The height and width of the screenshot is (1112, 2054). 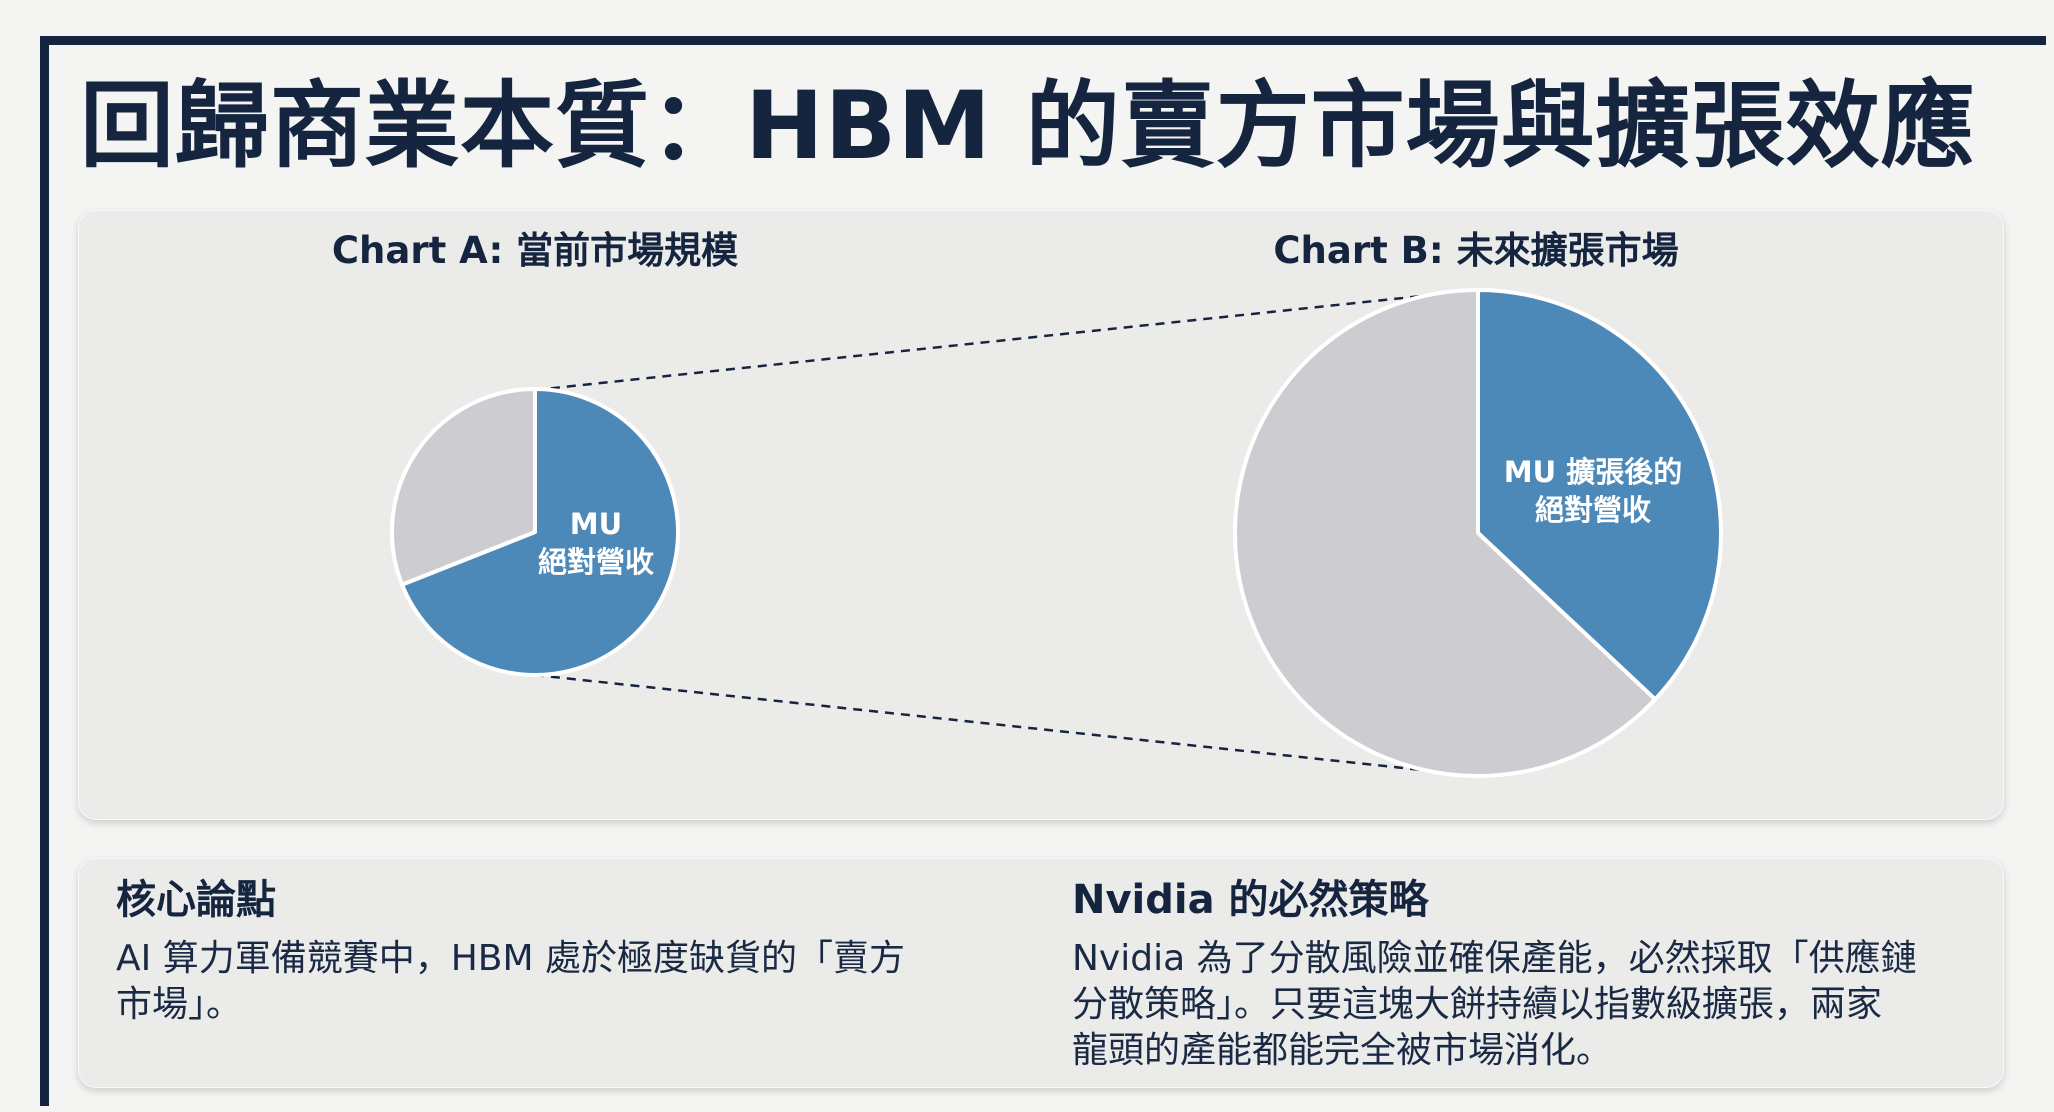 I want to click on frame-left-border, so click(x=44, y=571).